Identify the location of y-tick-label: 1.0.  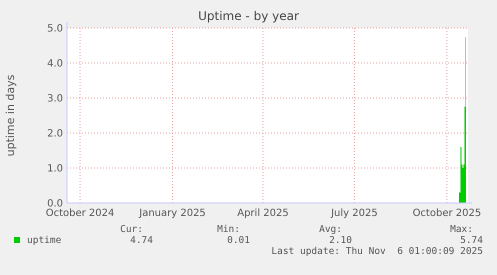
(55, 169).